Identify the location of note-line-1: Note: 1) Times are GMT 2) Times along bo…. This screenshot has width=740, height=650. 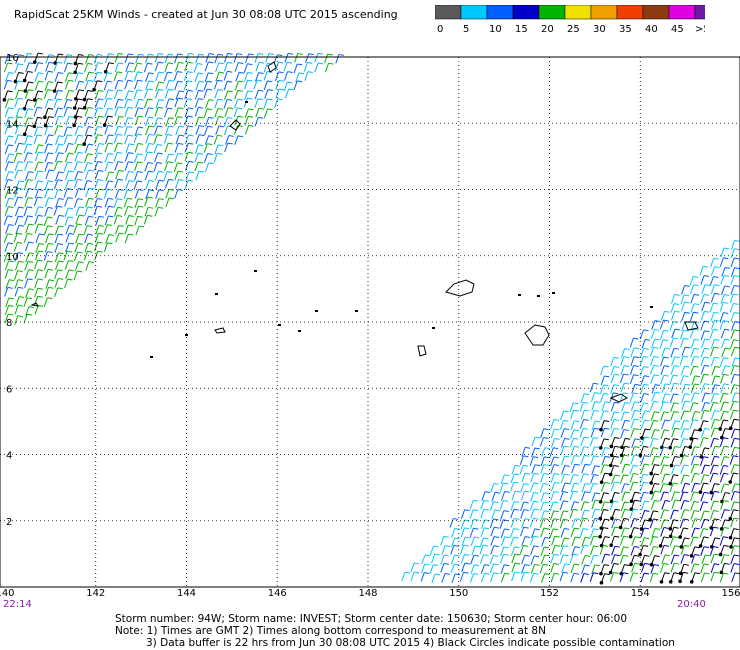
(330, 631).